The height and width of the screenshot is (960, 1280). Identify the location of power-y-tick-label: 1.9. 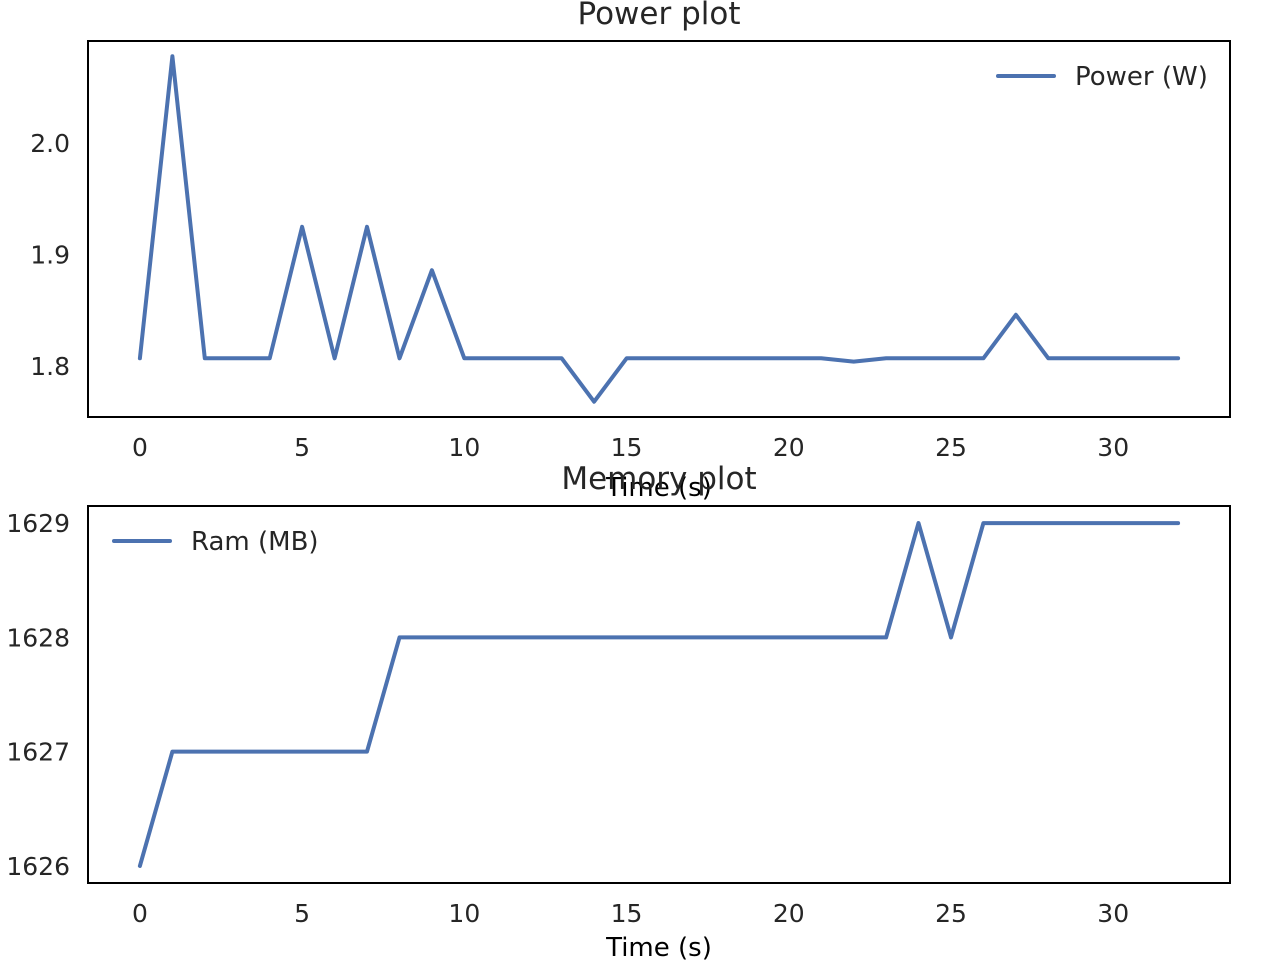
(50, 255).